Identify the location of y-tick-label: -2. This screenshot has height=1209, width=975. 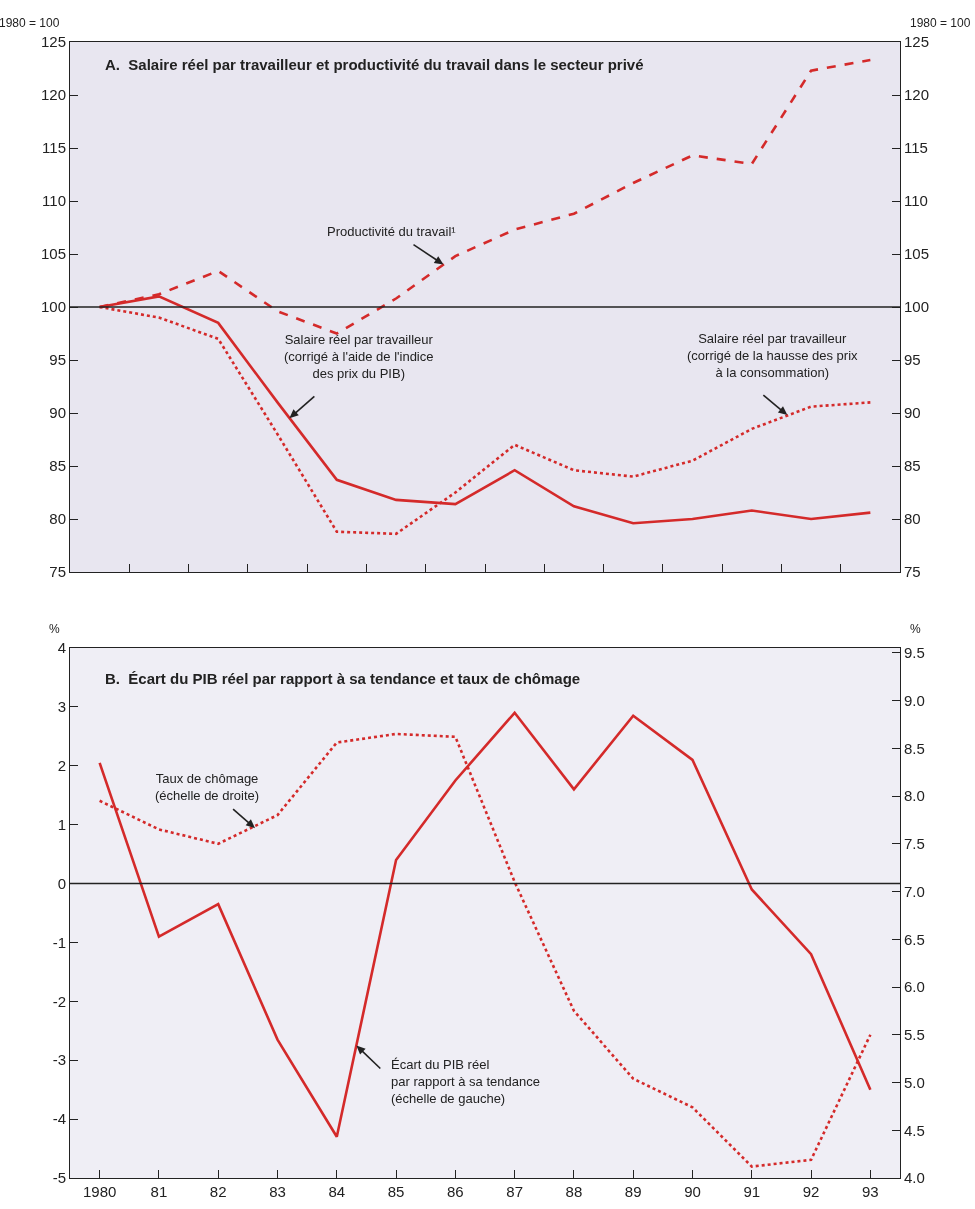
(59, 1001).